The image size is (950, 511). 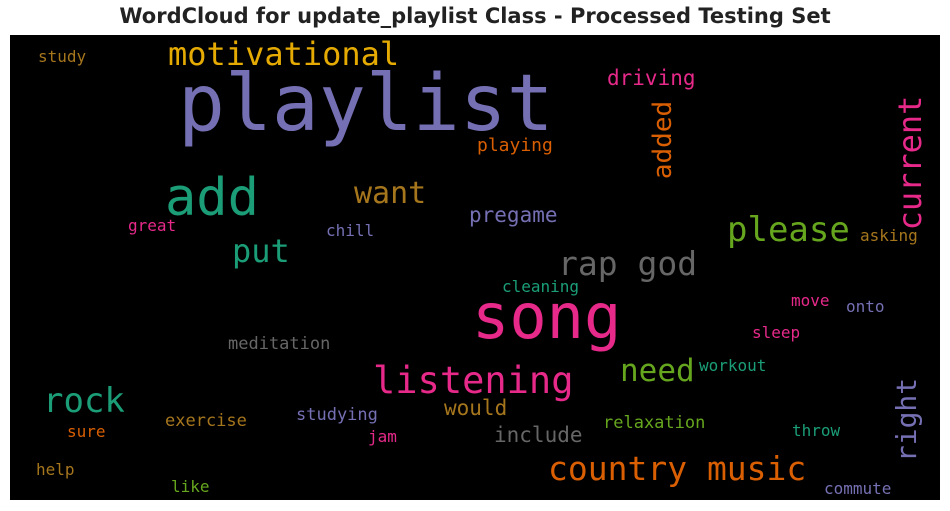 I want to click on word-add: add, so click(x=212, y=198).